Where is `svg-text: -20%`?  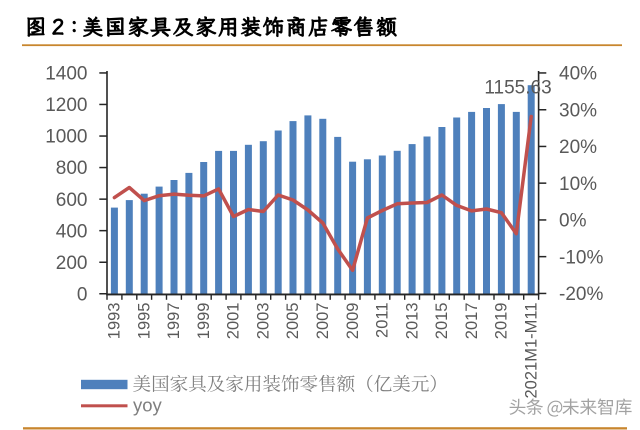 svg-text: -20% is located at coordinates (581, 294).